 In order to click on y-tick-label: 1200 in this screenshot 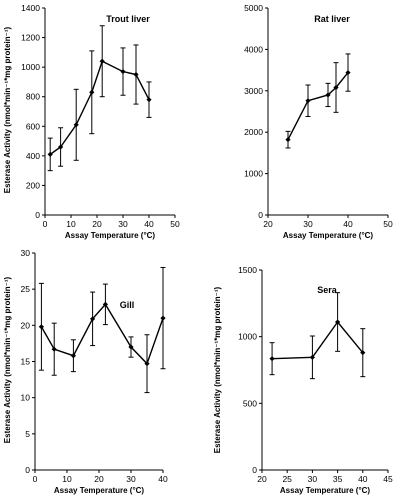, I will do `click(30, 38)`.